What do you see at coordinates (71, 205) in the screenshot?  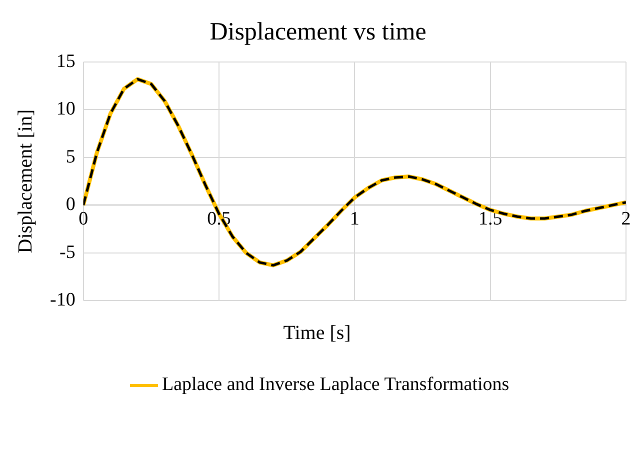 I see `y-tick-label: 0` at bounding box center [71, 205].